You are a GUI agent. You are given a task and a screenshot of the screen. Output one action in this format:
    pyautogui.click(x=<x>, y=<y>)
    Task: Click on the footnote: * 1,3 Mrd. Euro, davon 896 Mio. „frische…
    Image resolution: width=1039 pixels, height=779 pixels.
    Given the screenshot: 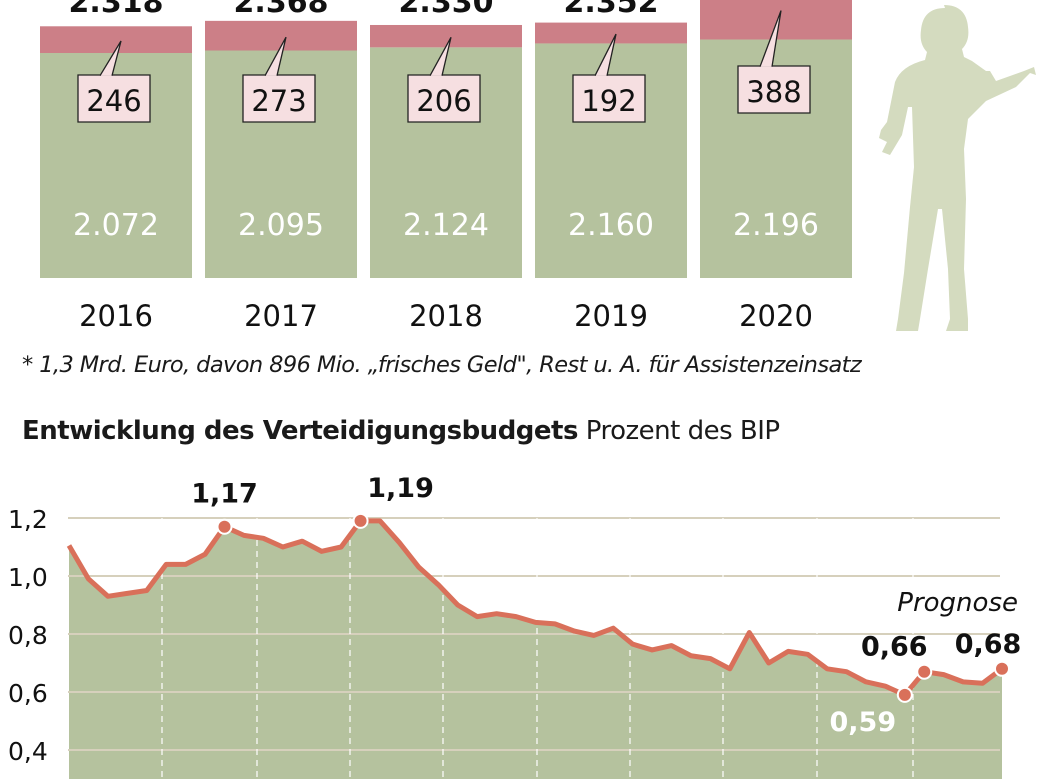 What is the action you would take?
    pyautogui.click(x=442, y=365)
    